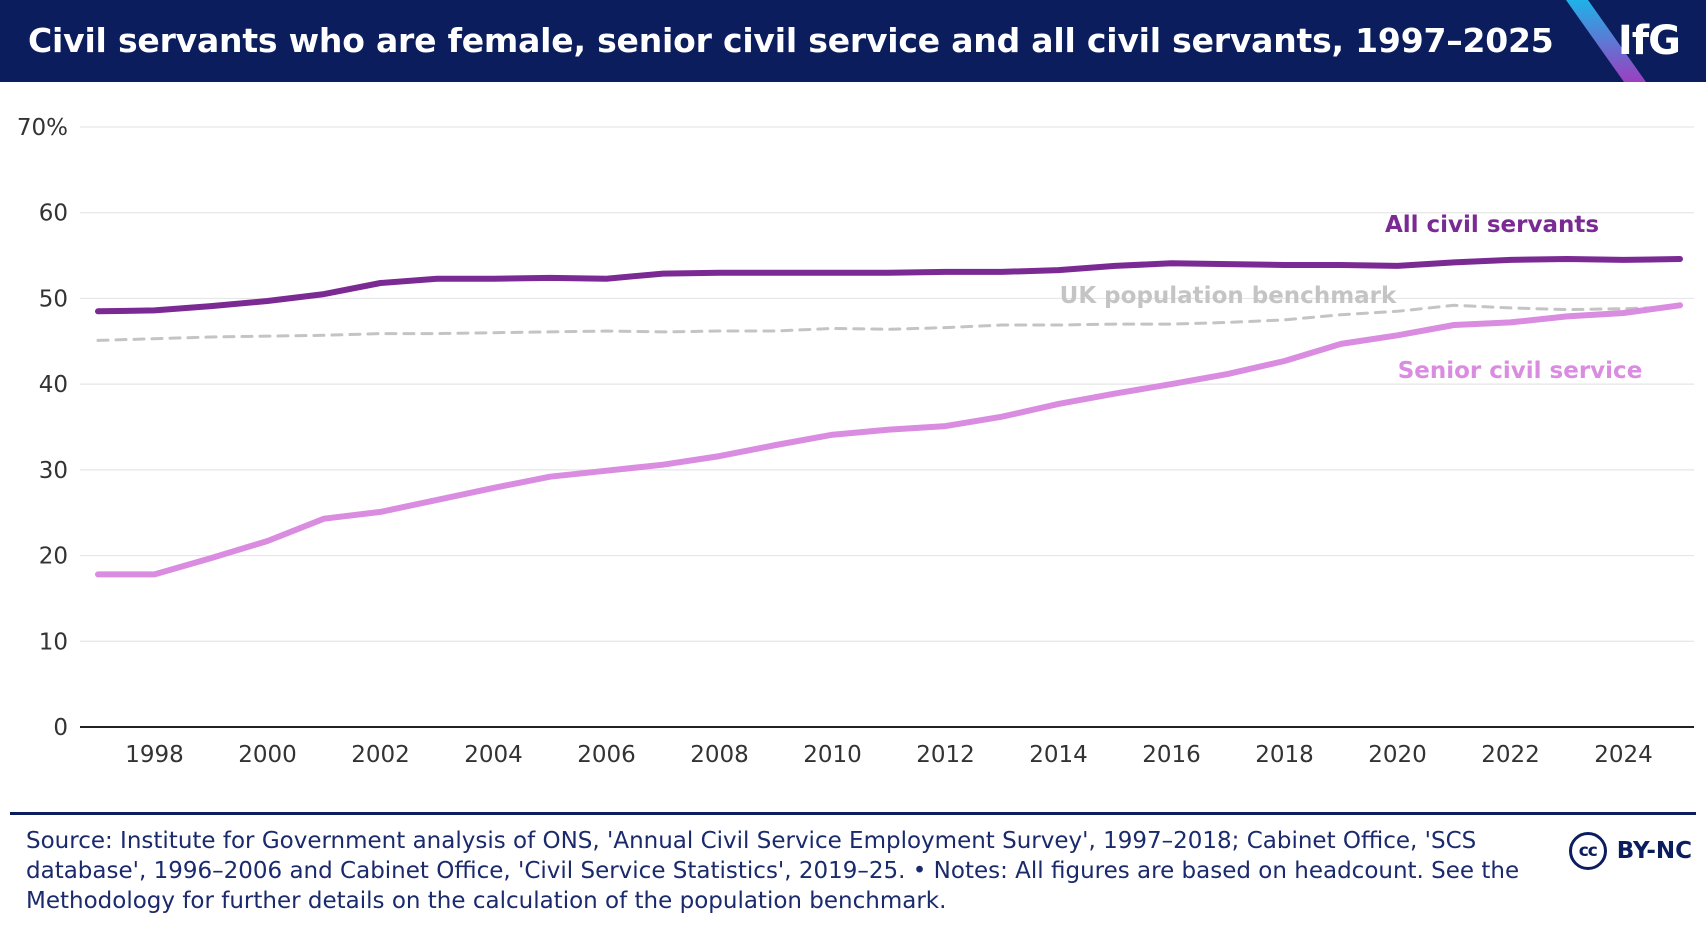 Image resolution: width=1706 pixels, height=932 pixels. What do you see at coordinates (42, 128) in the screenshot?
I see `y-tick-label-70: 70%` at bounding box center [42, 128].